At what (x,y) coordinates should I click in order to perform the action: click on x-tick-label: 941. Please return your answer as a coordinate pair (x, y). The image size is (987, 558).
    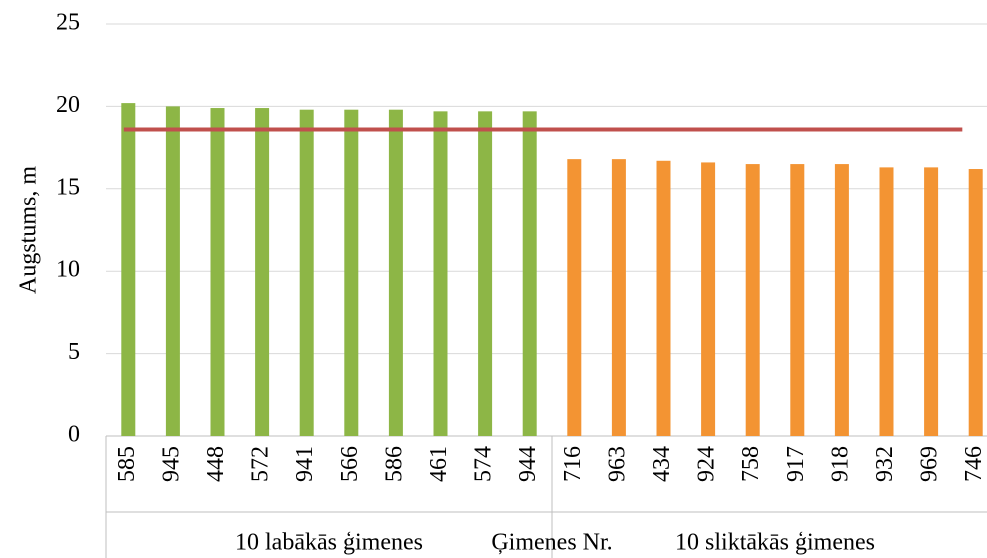
    Looking at the image, I should click on (305, 464).